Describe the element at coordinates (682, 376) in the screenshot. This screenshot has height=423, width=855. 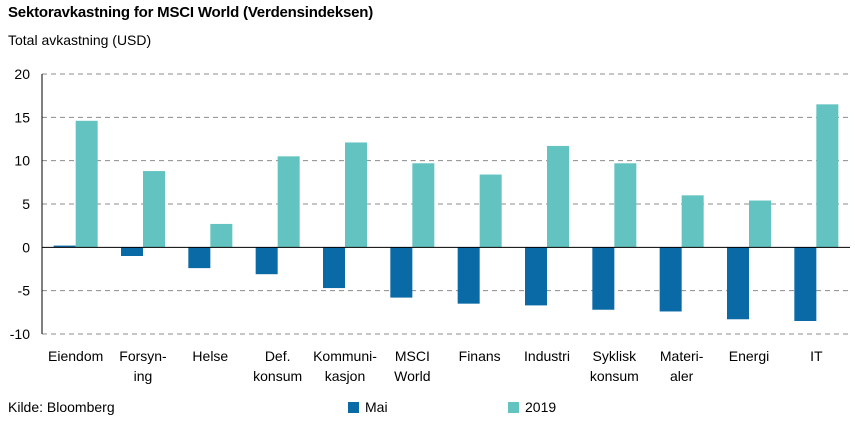
I see `category-label: aler` at that location.